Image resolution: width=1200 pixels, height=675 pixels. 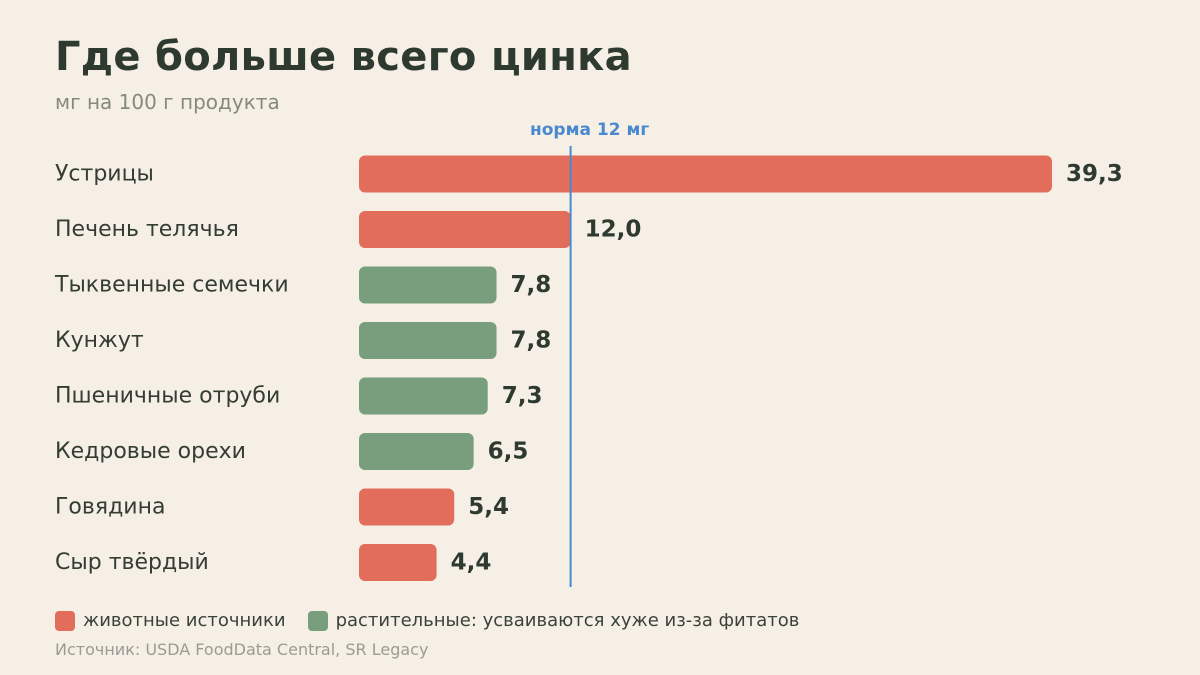 What do you see at coordinates (471, 563) in the screenshot?
I see `data-label: 4,4` at bounding box center [471, 563].